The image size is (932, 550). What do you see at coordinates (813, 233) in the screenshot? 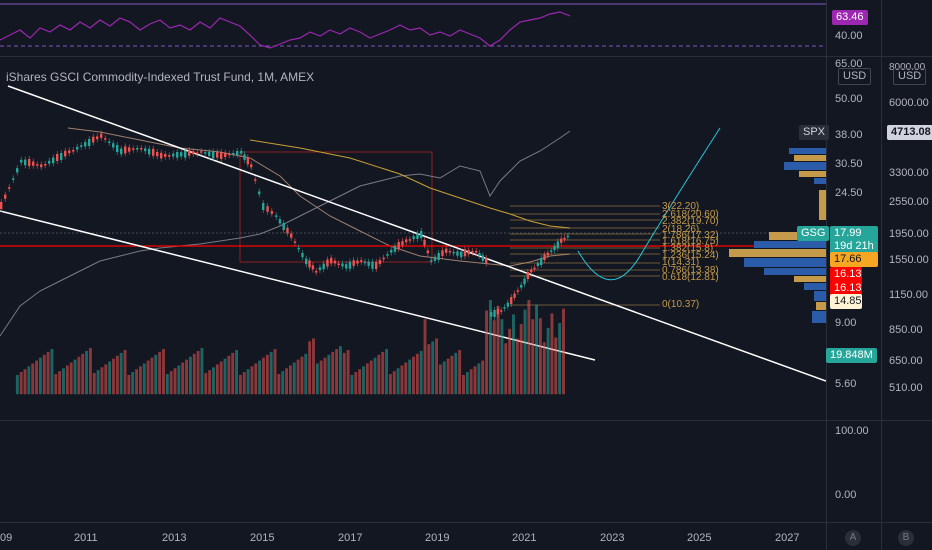
I see `gsg-symbol-badge: GSG` at bounding box center [813, 233].